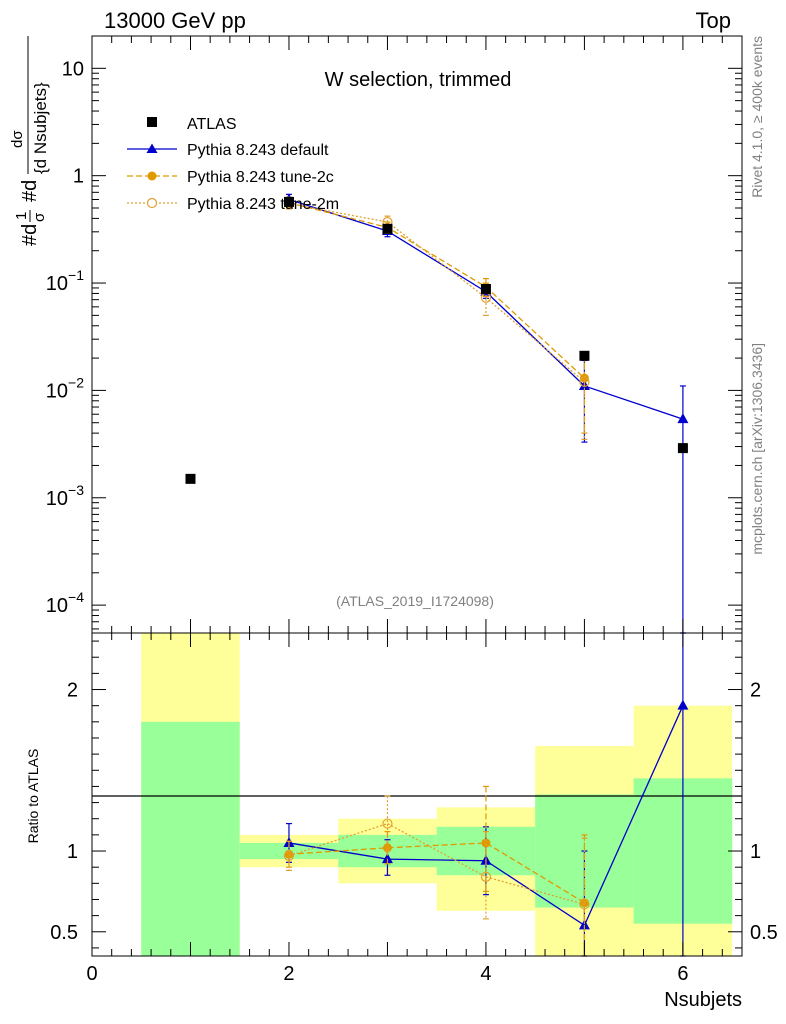  I want to click on legend-default-marker, so click(152, 148).